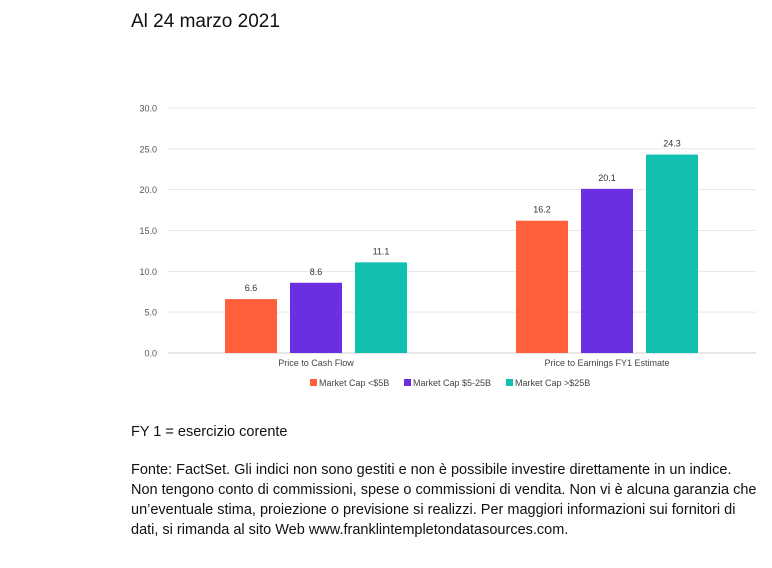 This screenshot has height=568, width=772. What do you see at coordinates (606, 363) in the screenshot?
I see `x-tick-label: Price to Earnings FY1 Estimate` at bounding box center [606, 363].